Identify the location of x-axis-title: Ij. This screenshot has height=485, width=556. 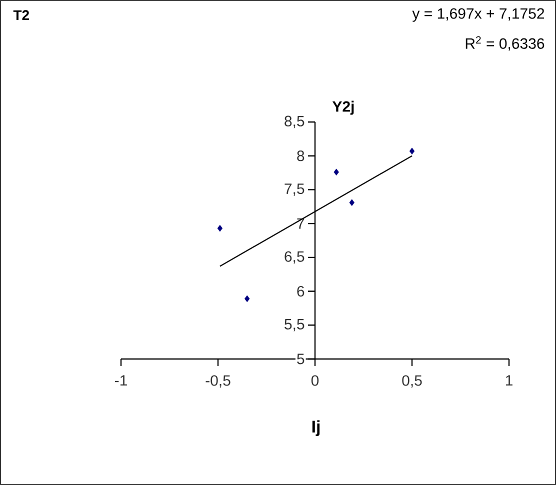
(316, 428).